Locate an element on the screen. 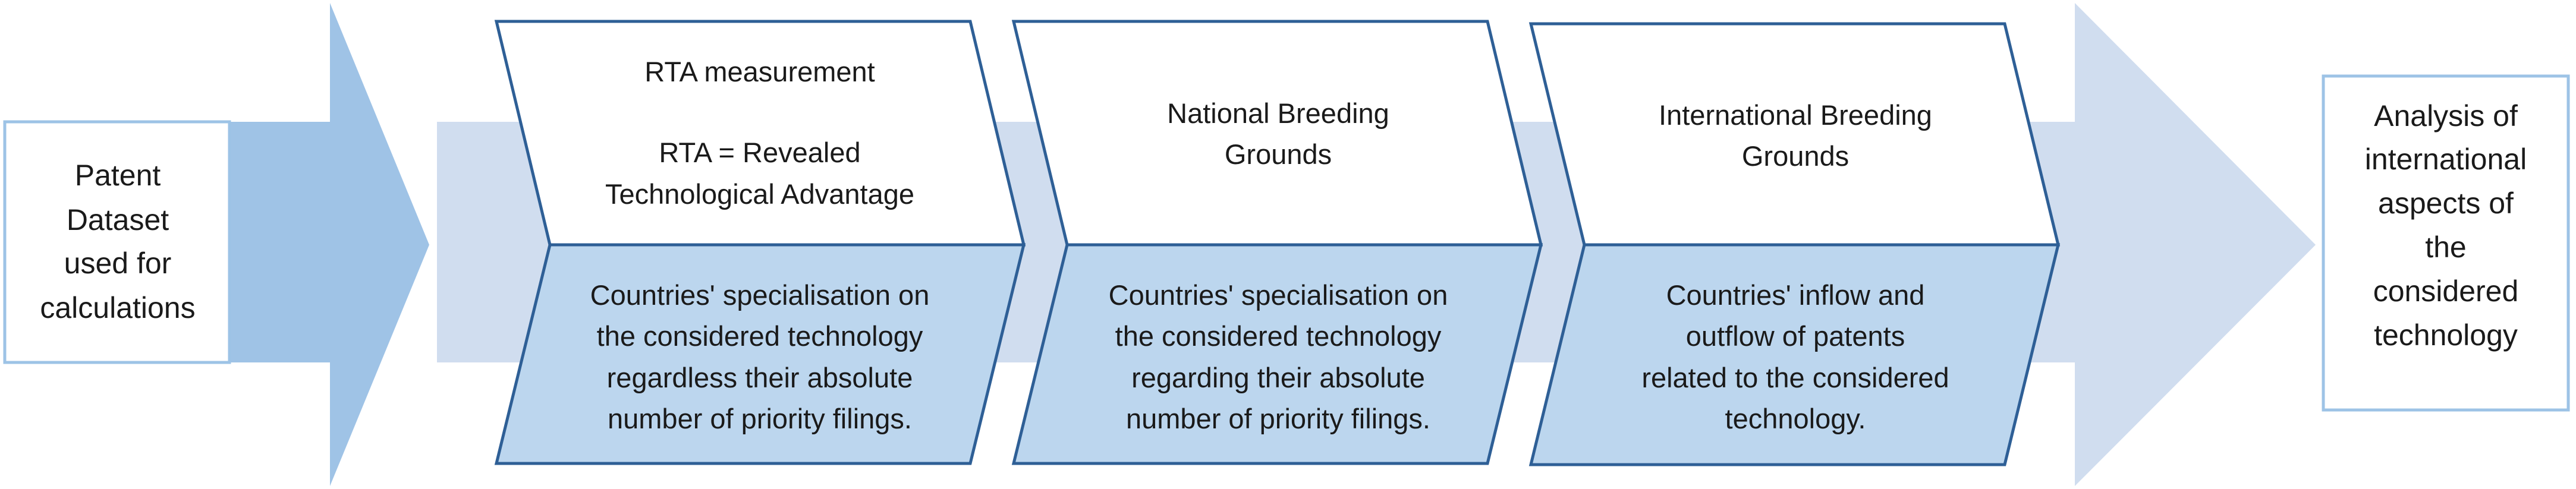 This screenshot has width=2576, height=489. output-line: international is located at coordinates (2446, 159).